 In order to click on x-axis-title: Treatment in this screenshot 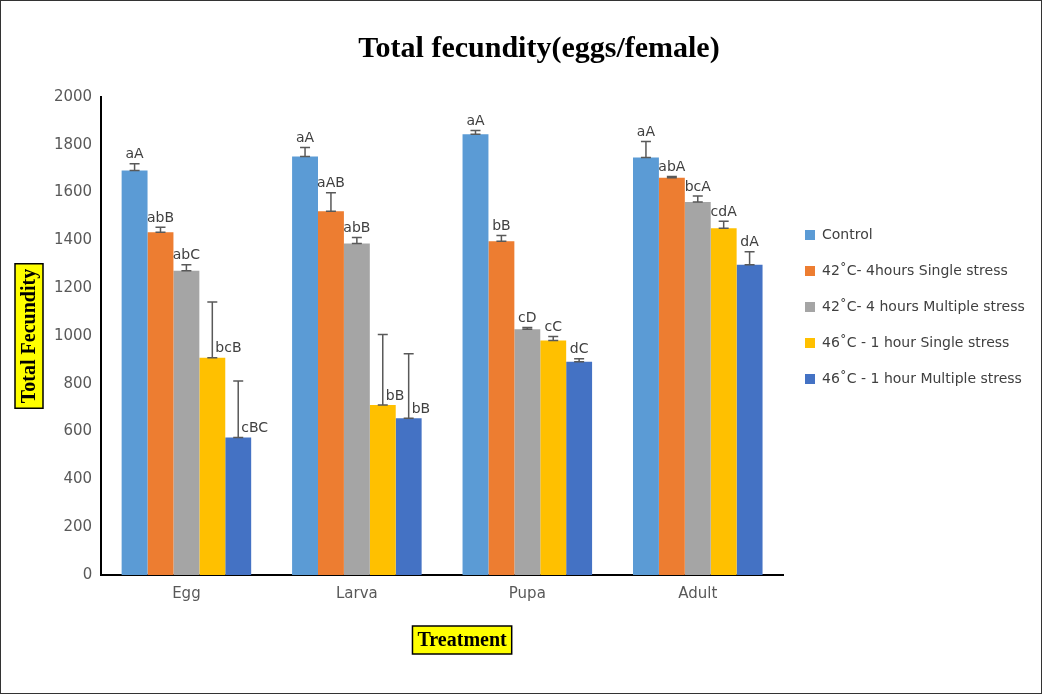, I will do `click(462, 639)`.